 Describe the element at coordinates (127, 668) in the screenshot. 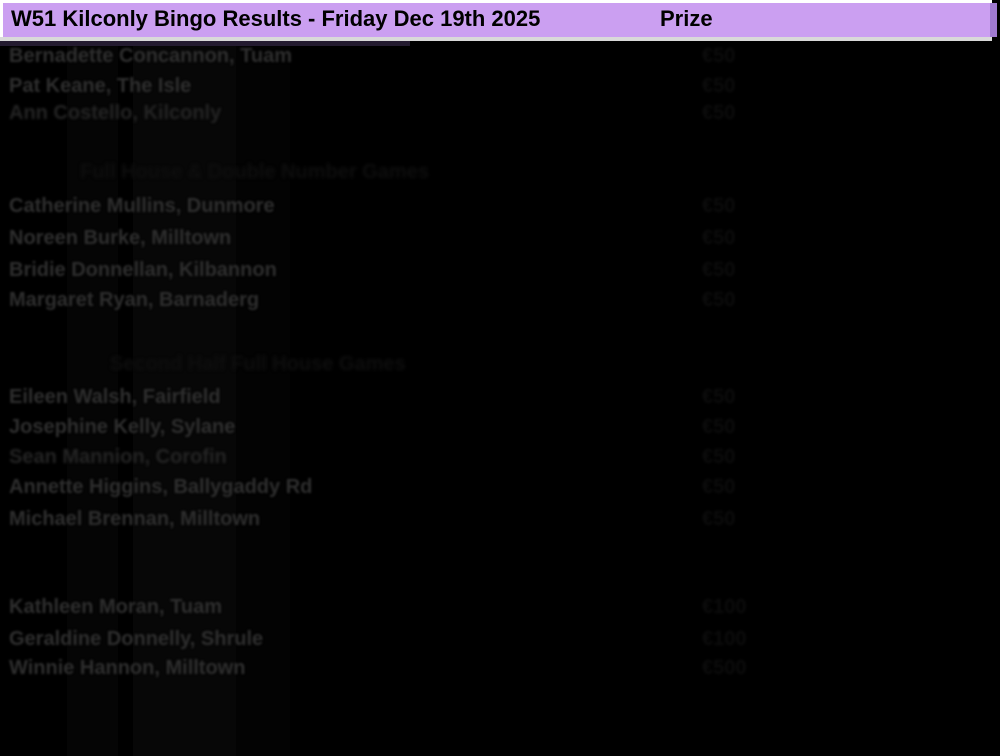

I see `winner-row: Winnie Hannon, Milltown` at that location.